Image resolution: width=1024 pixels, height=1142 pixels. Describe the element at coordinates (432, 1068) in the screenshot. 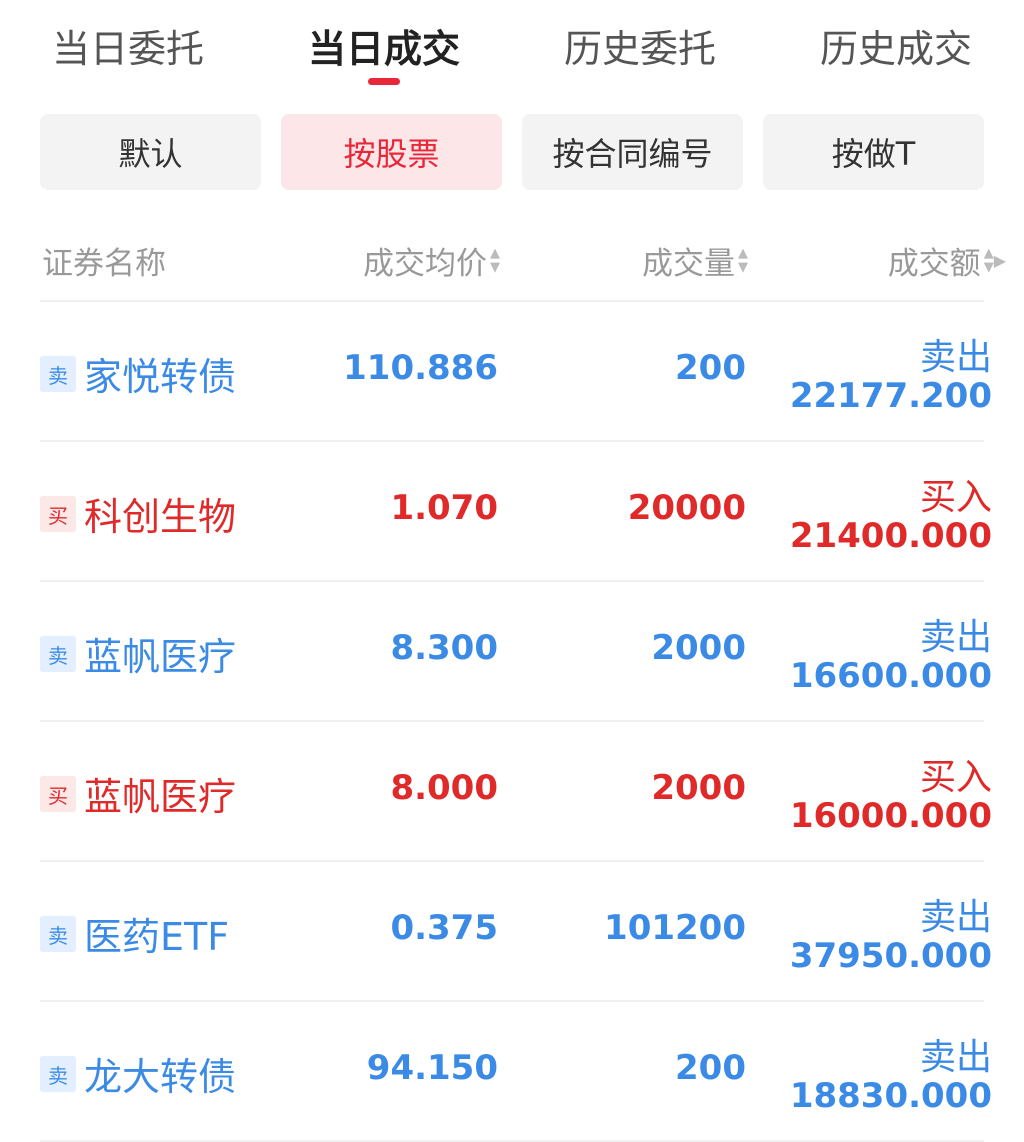

I see `avg-price: 94.150` at that location.